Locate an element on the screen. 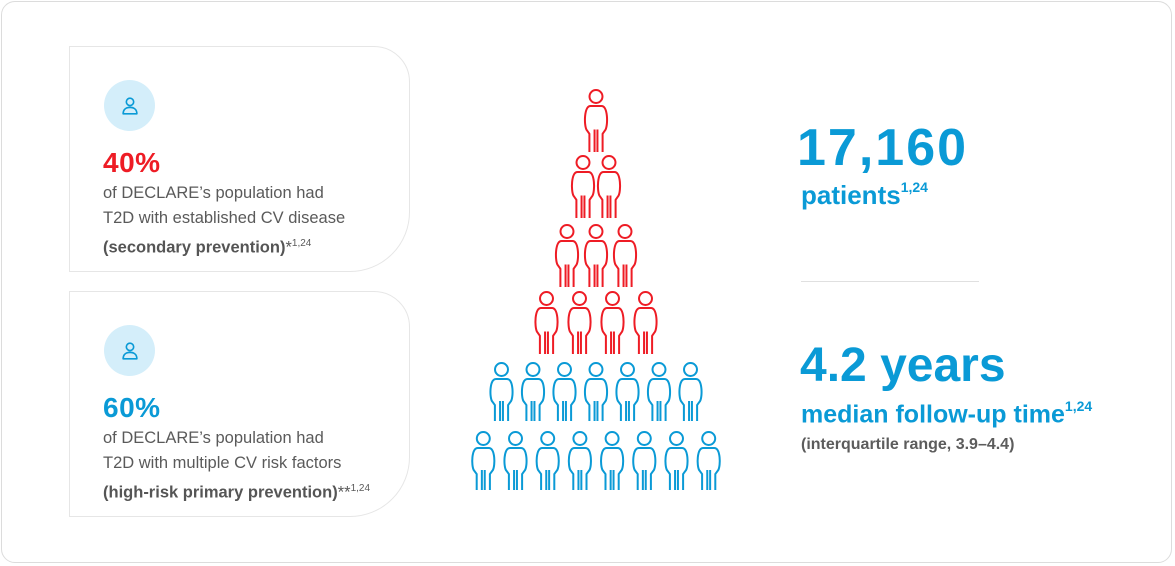 This screenshot has width=1175, height=566. percent-value: 40% is located at coordinates (132, 162).